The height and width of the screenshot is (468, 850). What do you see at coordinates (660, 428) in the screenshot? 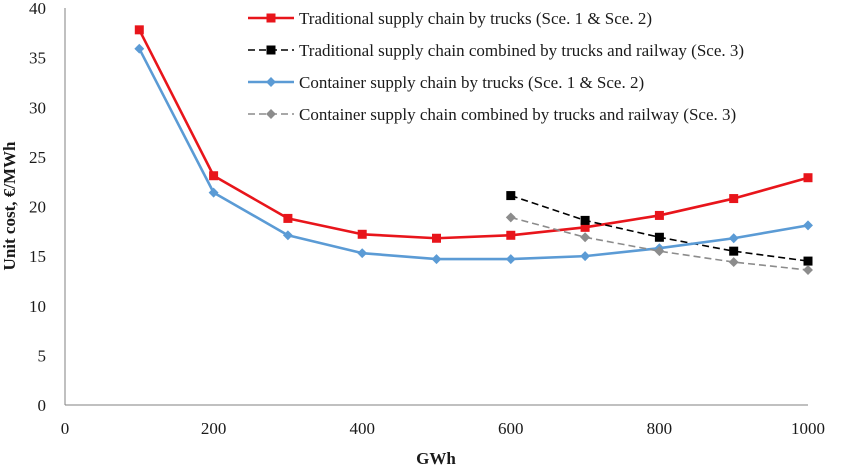
I see `x-tick-label: 800` at bounding box center [660, 428].